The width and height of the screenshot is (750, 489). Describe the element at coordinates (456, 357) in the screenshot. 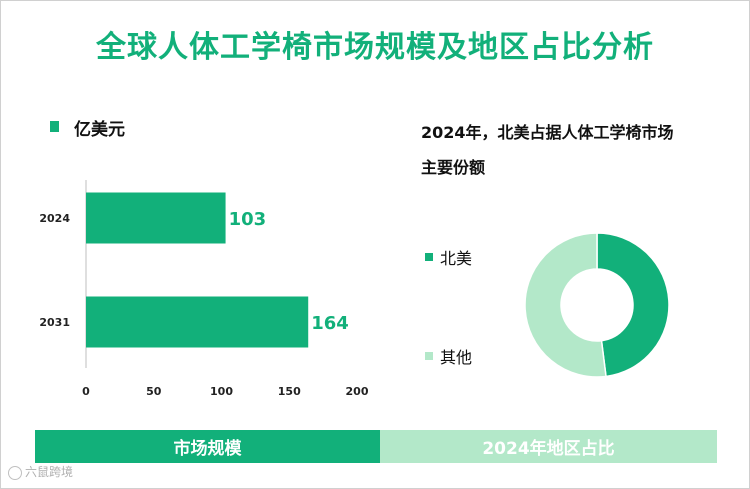

I see `legend-label-other: 其他` at that location.